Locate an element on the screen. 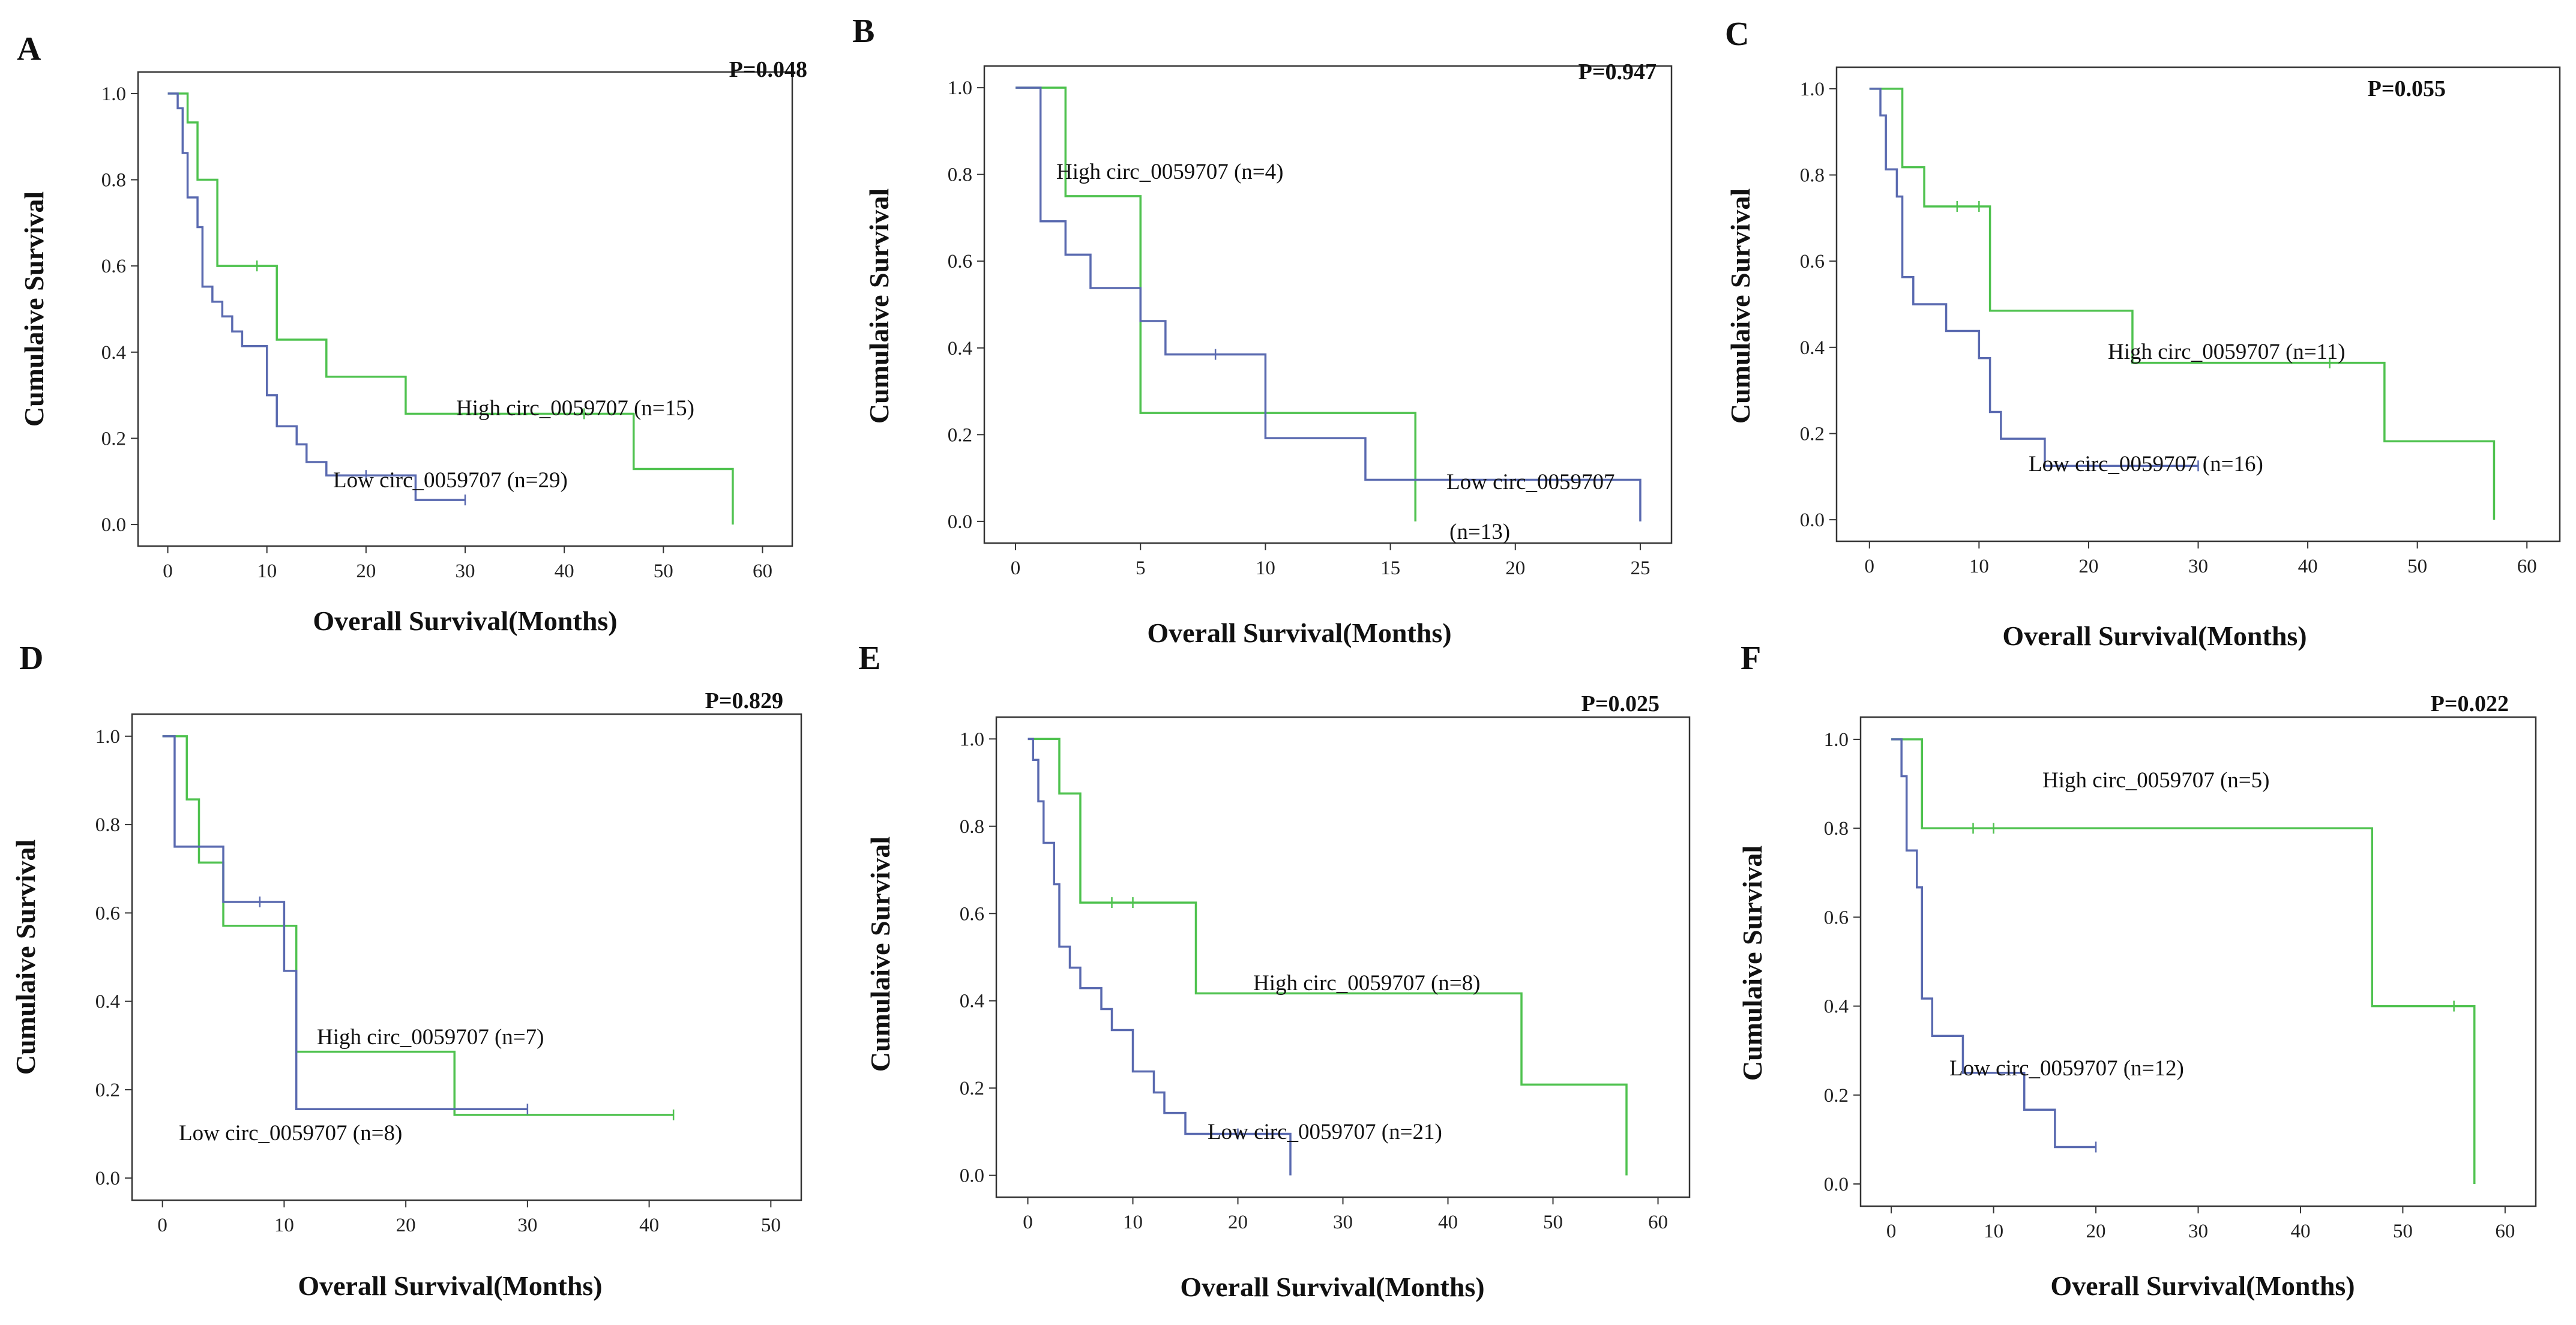 The image size is (2576, 1325). high-series-label: High circ_0059707 (n=4) is located at coordinates (1169, 172).